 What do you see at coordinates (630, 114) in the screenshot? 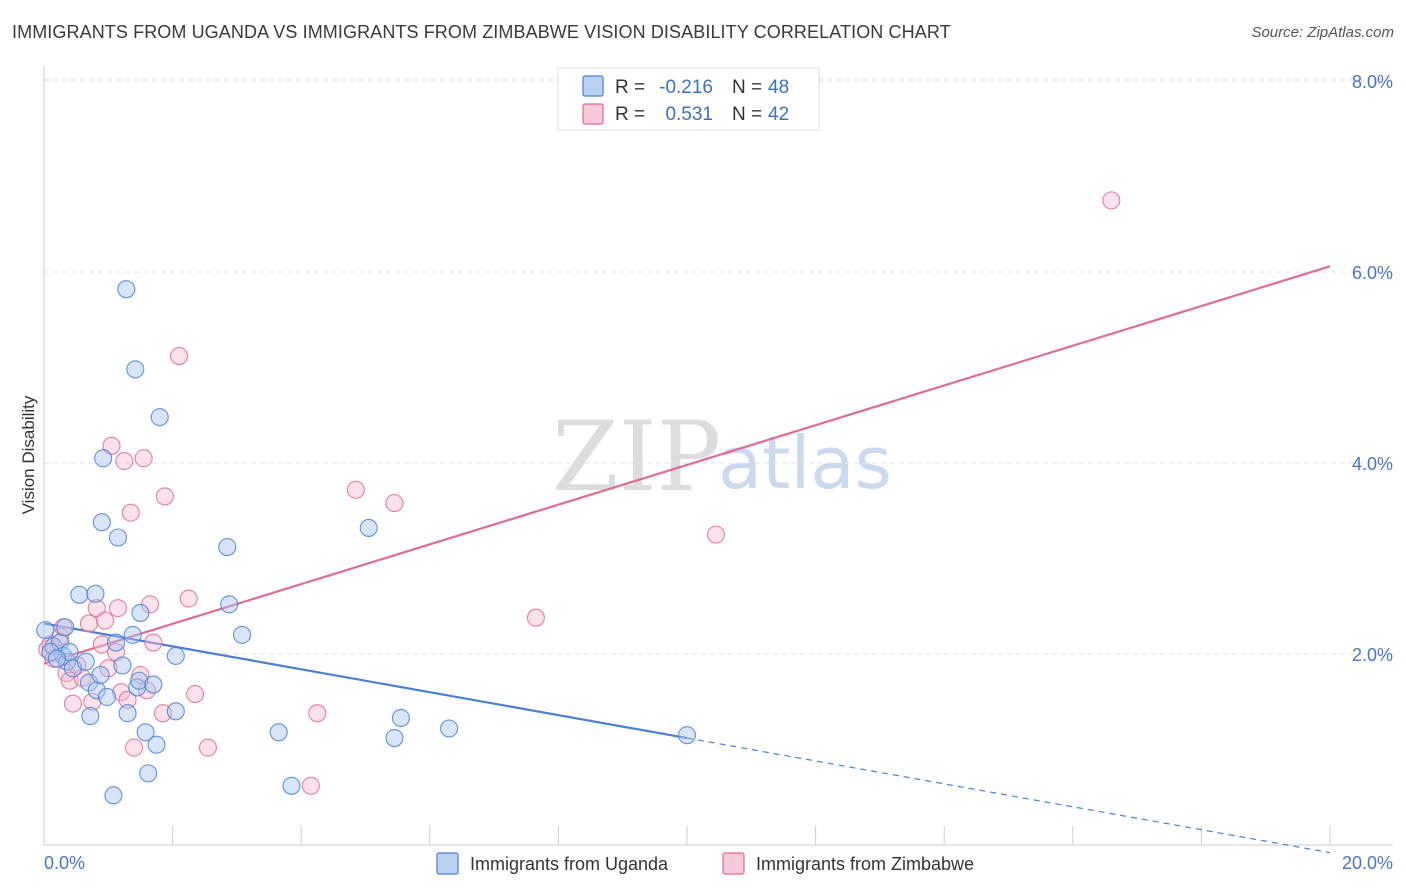
I see `legend-r-label-zimbabwe: R =` at bounding box center [630, 114].